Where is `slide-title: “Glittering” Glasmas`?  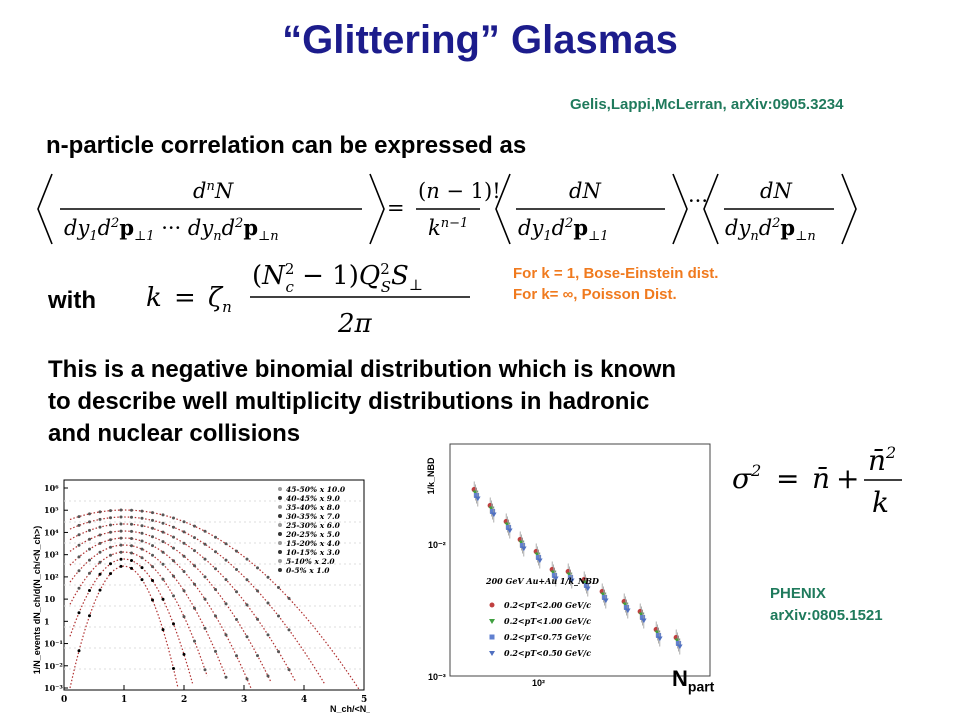
slide-title: “Glittering” Glasmas is located at coordinates (480, 40).